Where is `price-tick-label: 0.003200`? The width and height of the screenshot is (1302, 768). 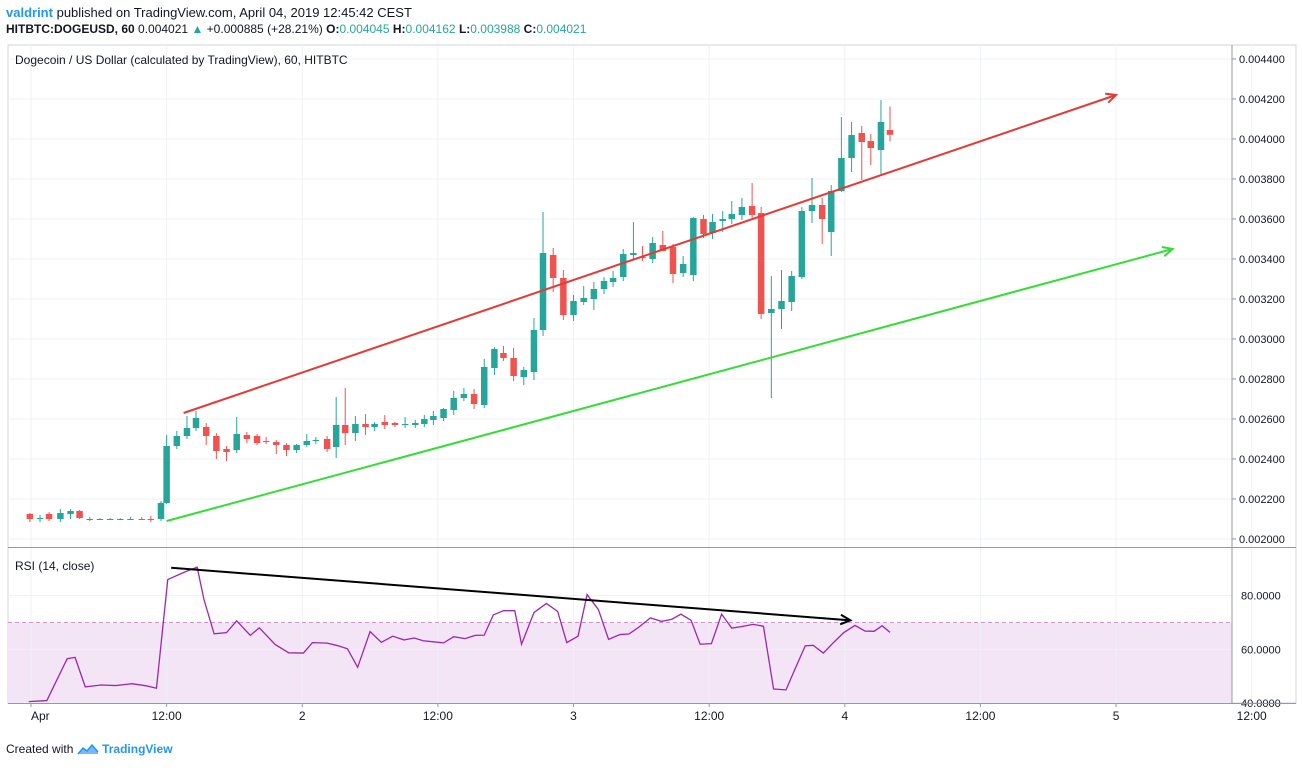
price-tick-label: 0.003200 is located at coordinates (1262, 300).